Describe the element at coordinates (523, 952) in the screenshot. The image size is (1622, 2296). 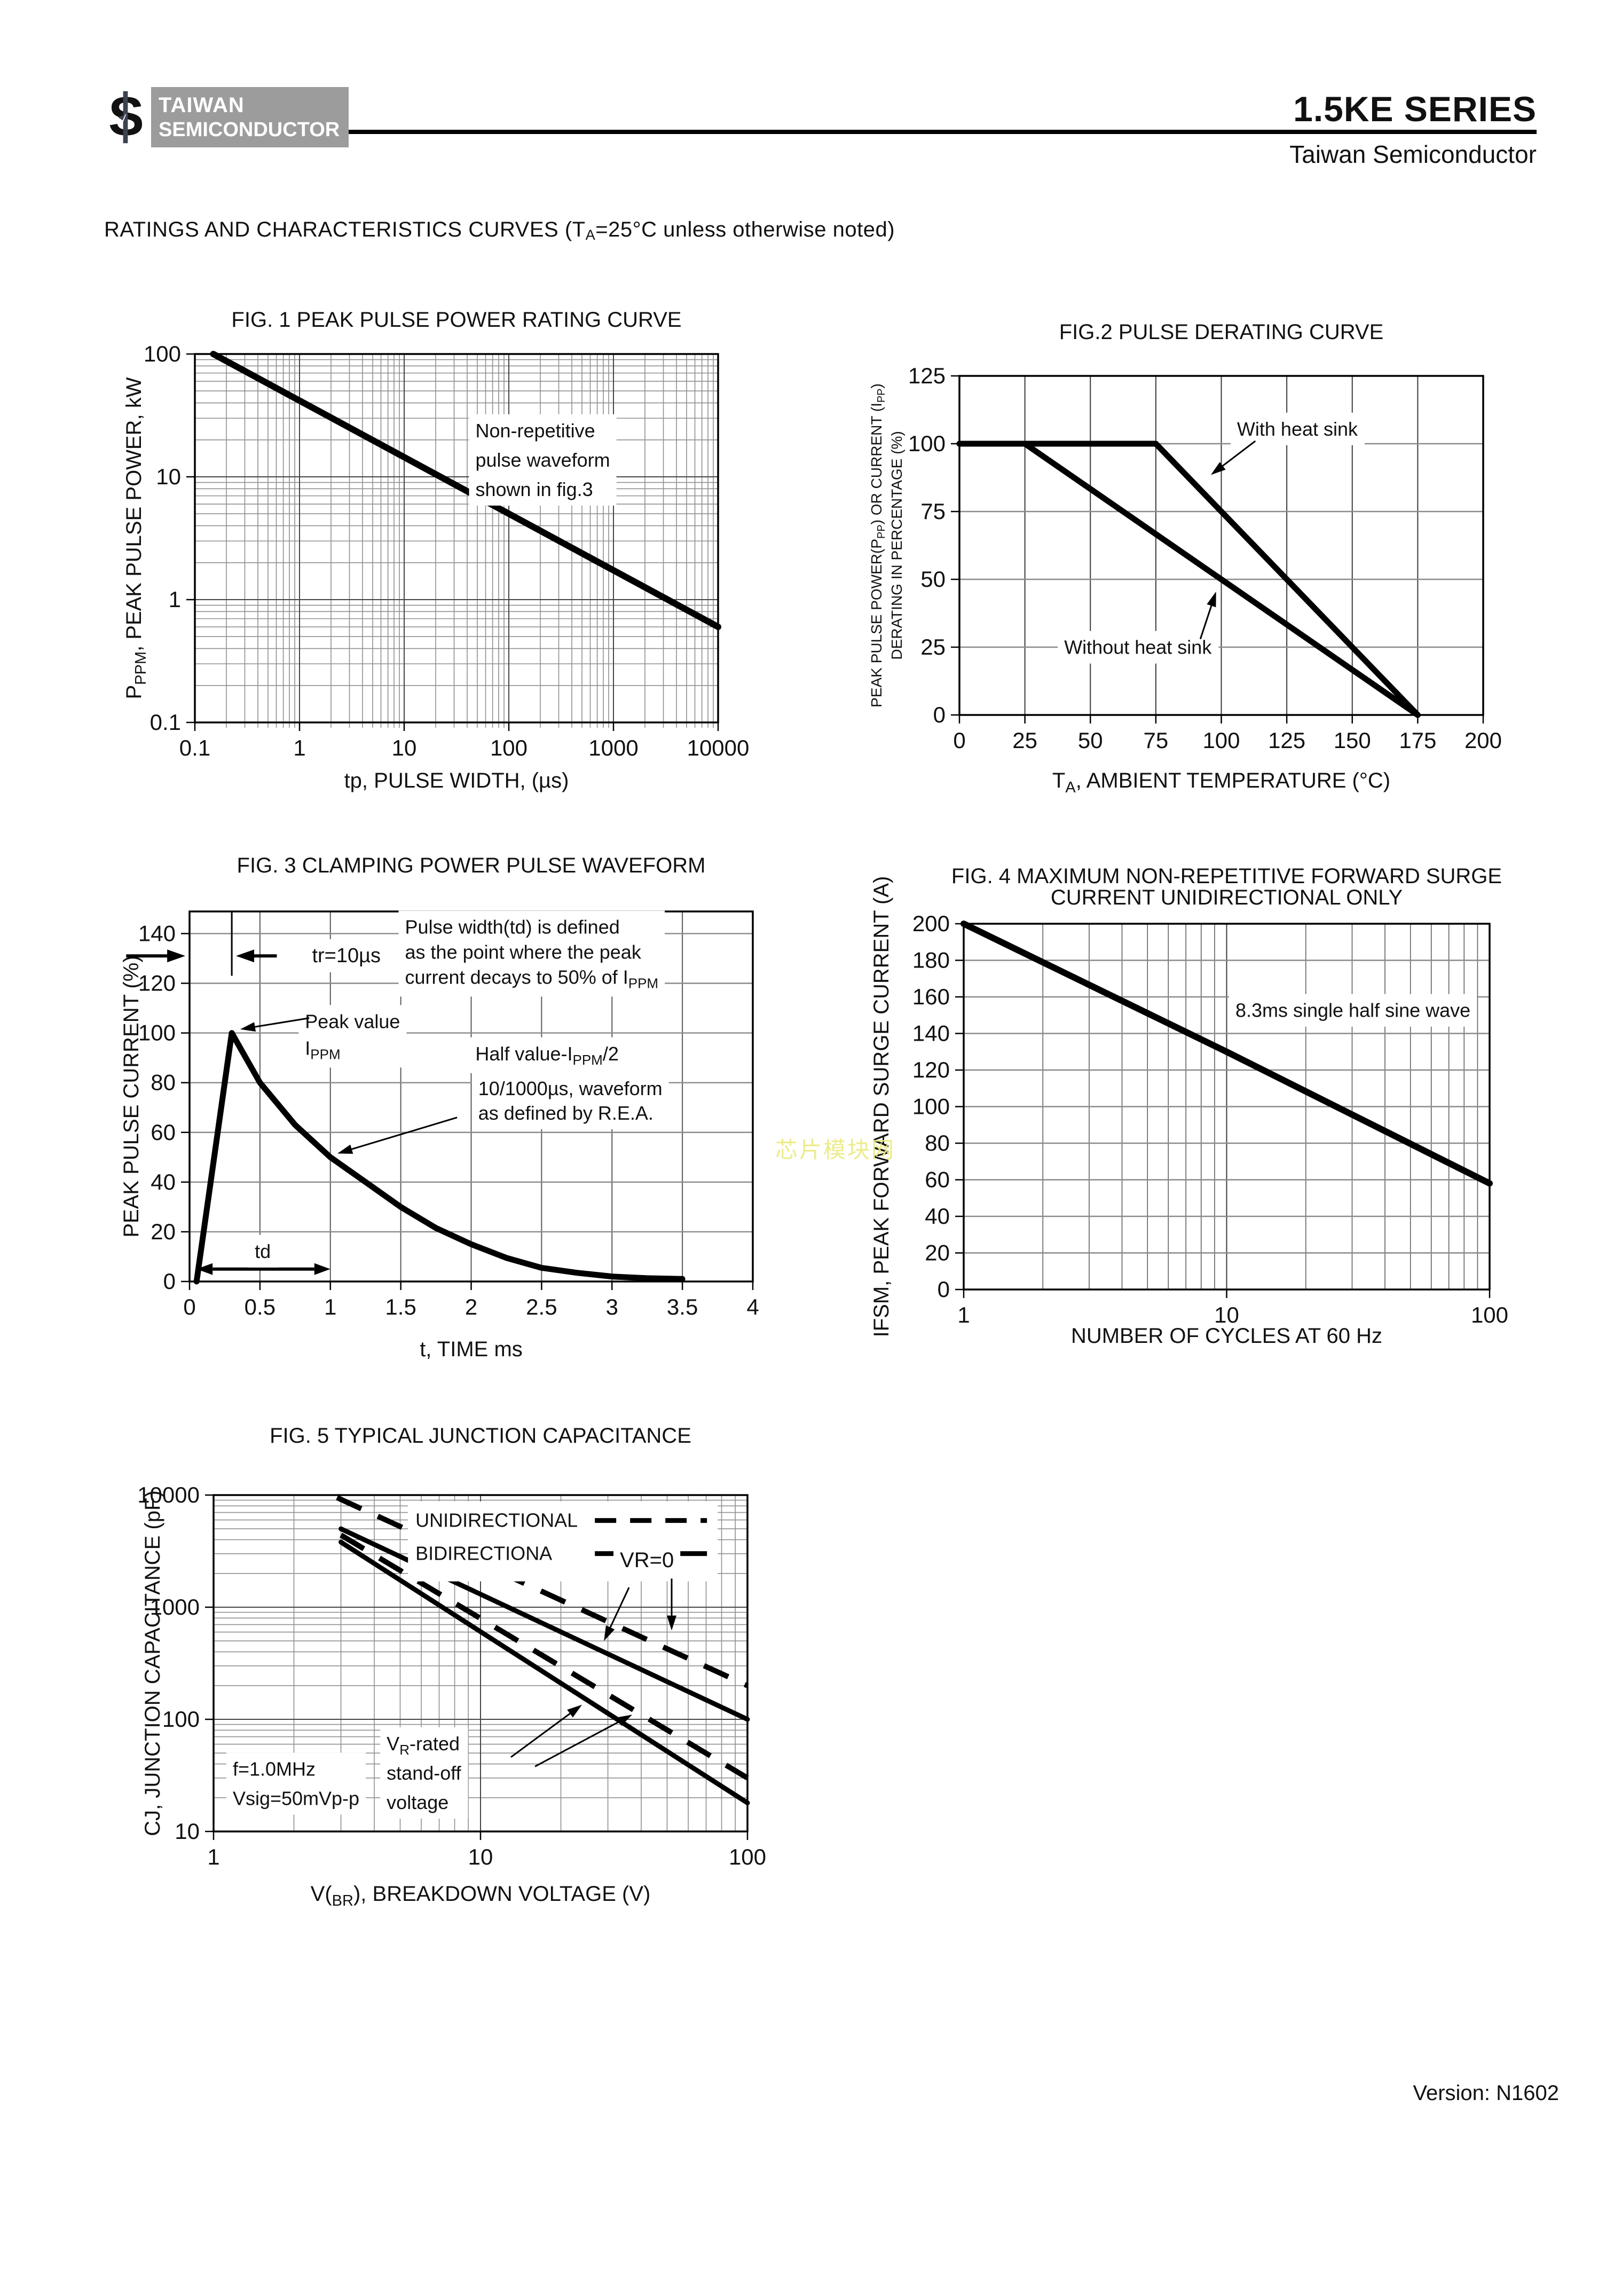
I see `svg-text: as the point where the peak` at that location.